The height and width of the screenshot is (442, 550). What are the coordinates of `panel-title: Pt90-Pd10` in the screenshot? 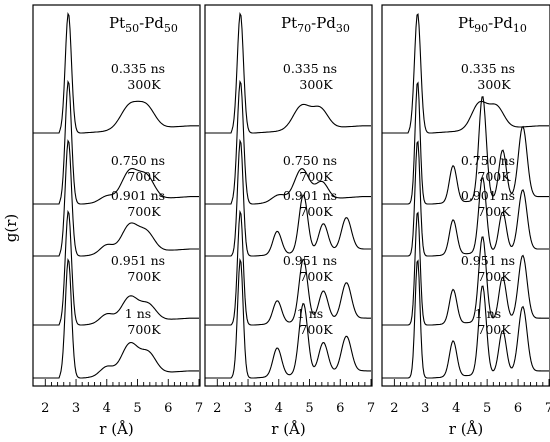 It's located at (492, 24).